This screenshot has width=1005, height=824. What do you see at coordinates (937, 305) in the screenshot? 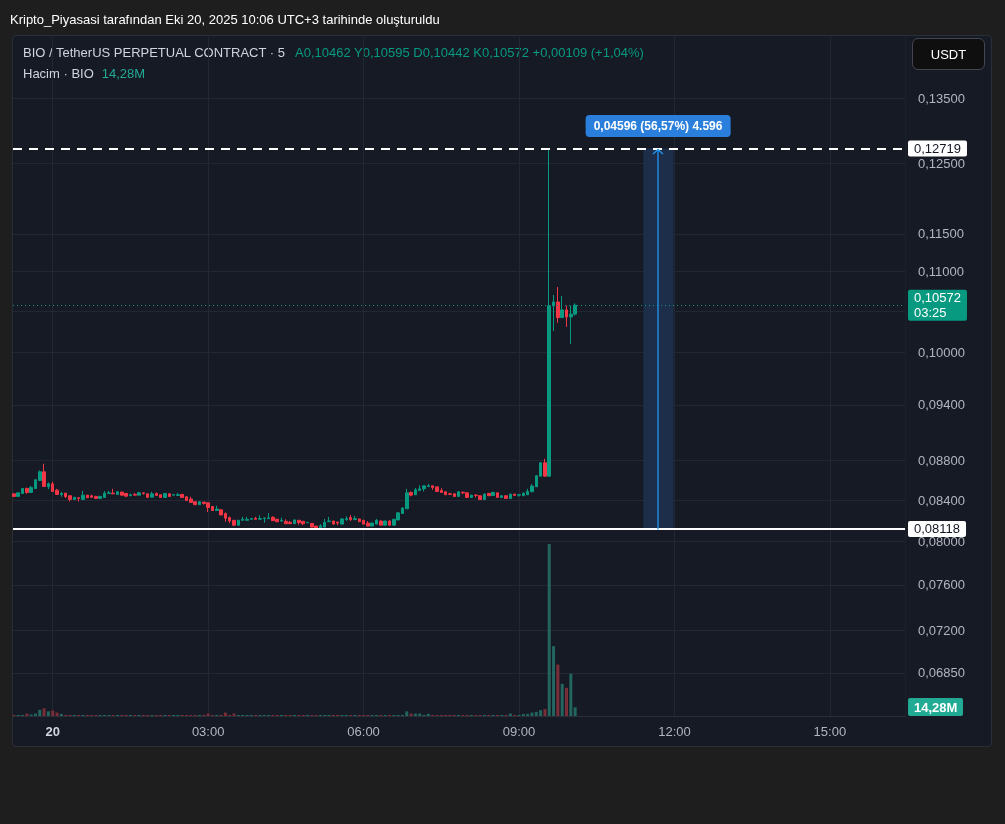
I see `ref-line-label: 0,10572 03:25` at bounding box center [937, 305].